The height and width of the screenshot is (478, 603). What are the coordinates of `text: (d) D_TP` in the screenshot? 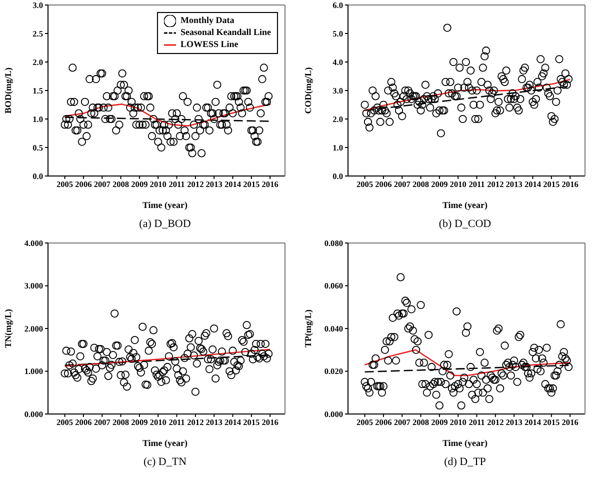 It's located at (465, 462).